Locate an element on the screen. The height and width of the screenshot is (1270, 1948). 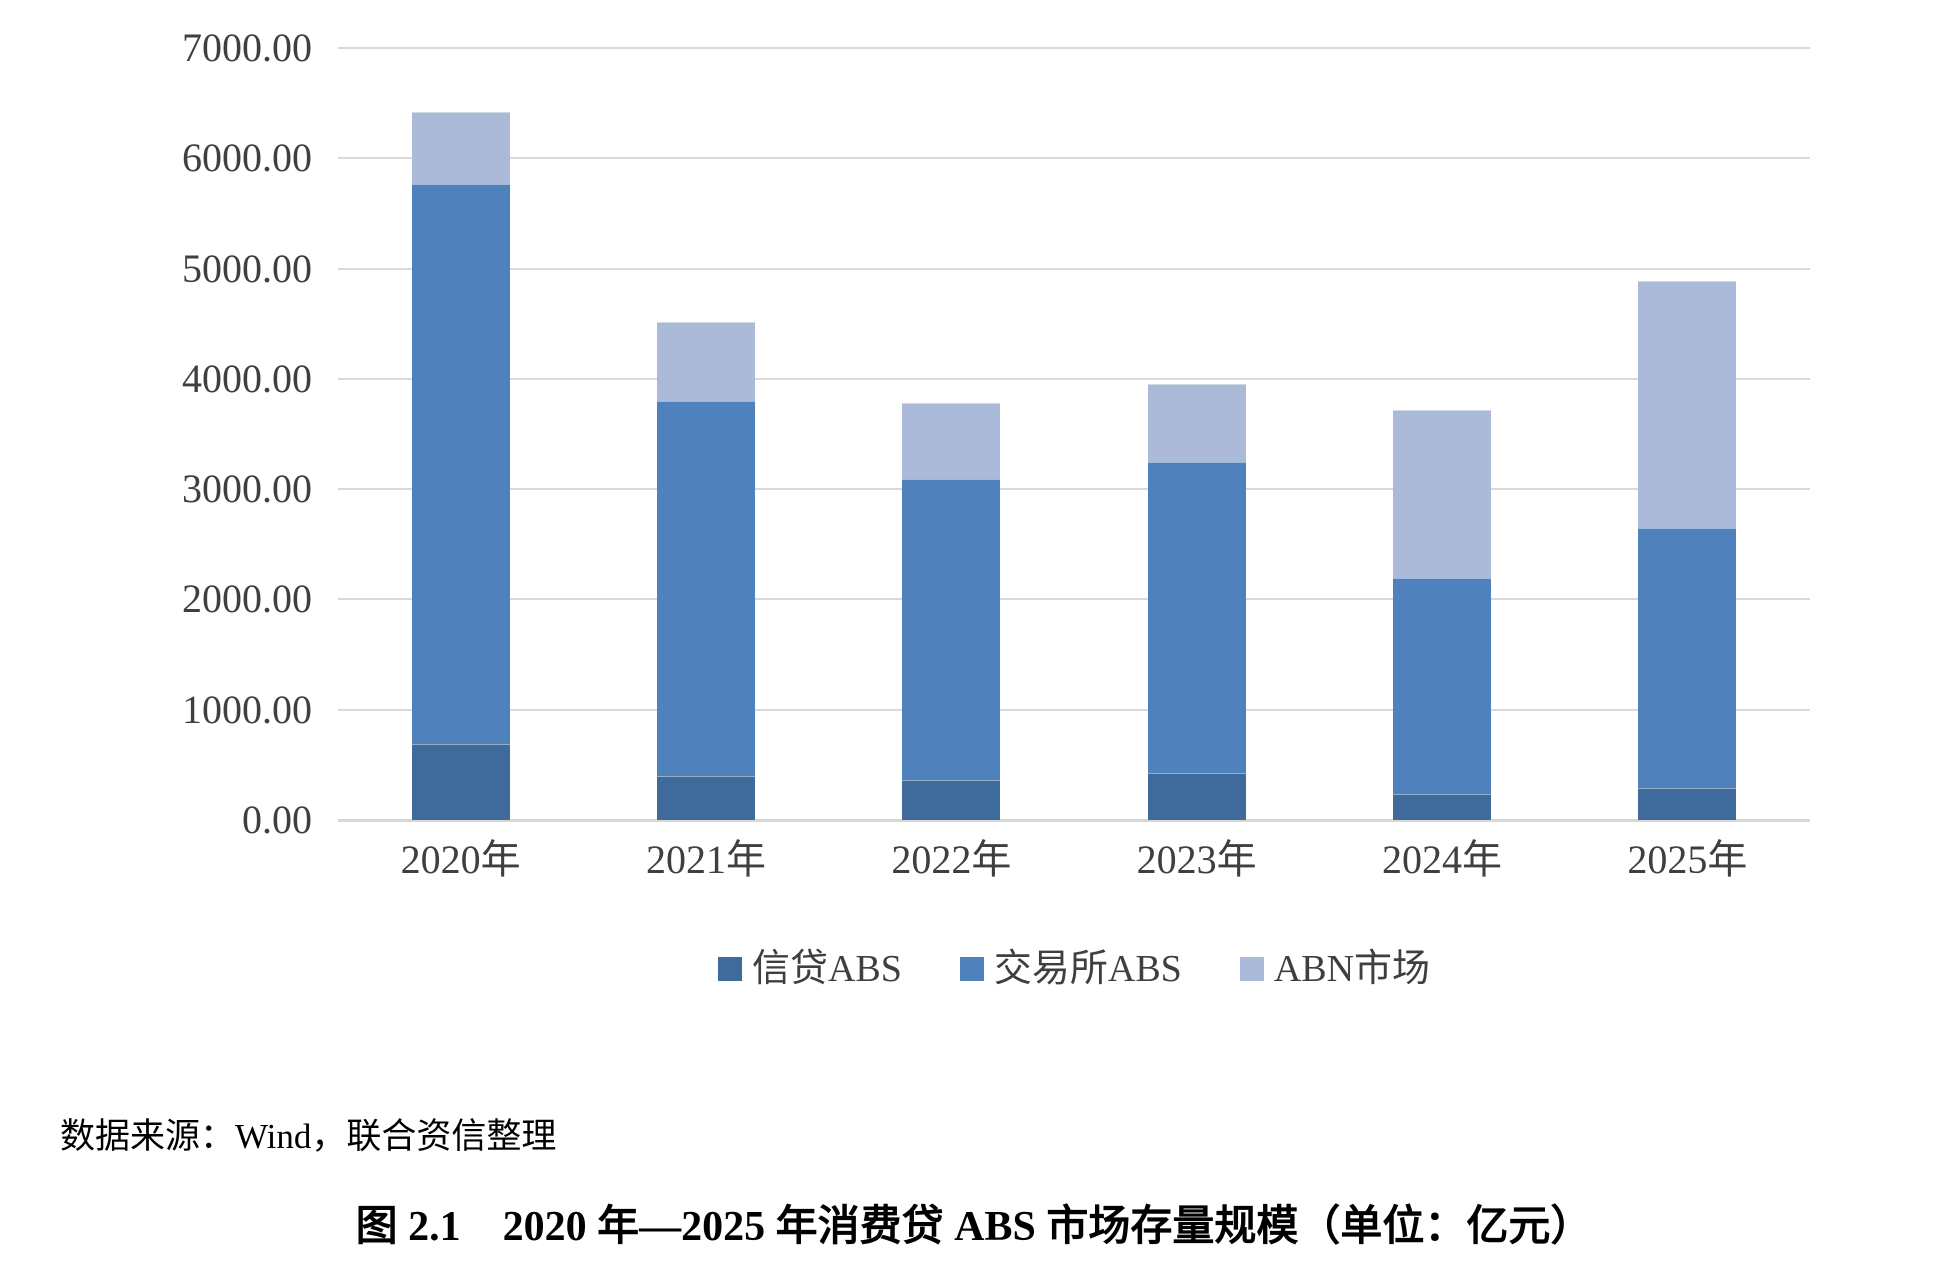
bar-stack-2021年 is located at coordinates (706, 571).